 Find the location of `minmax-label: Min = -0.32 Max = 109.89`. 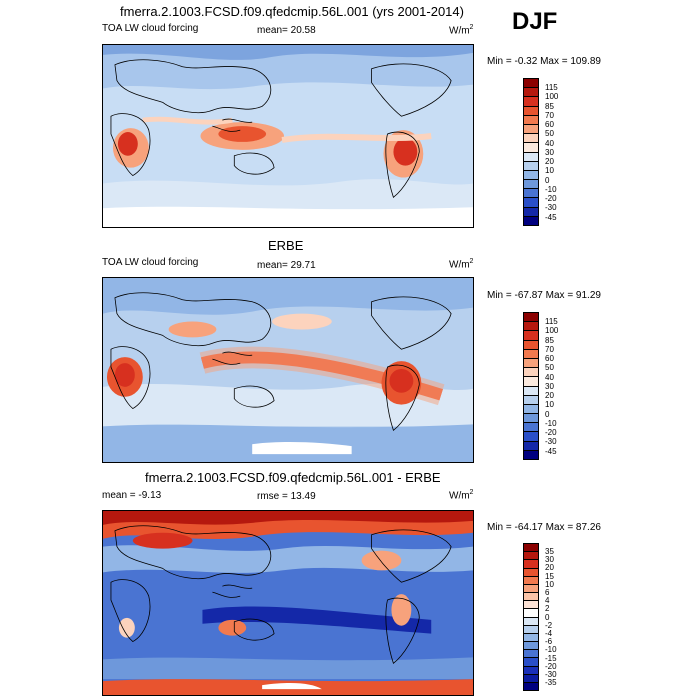

minmax-label: Min = -0.32 Max = 109.89 is located at coordinates (544, 61).